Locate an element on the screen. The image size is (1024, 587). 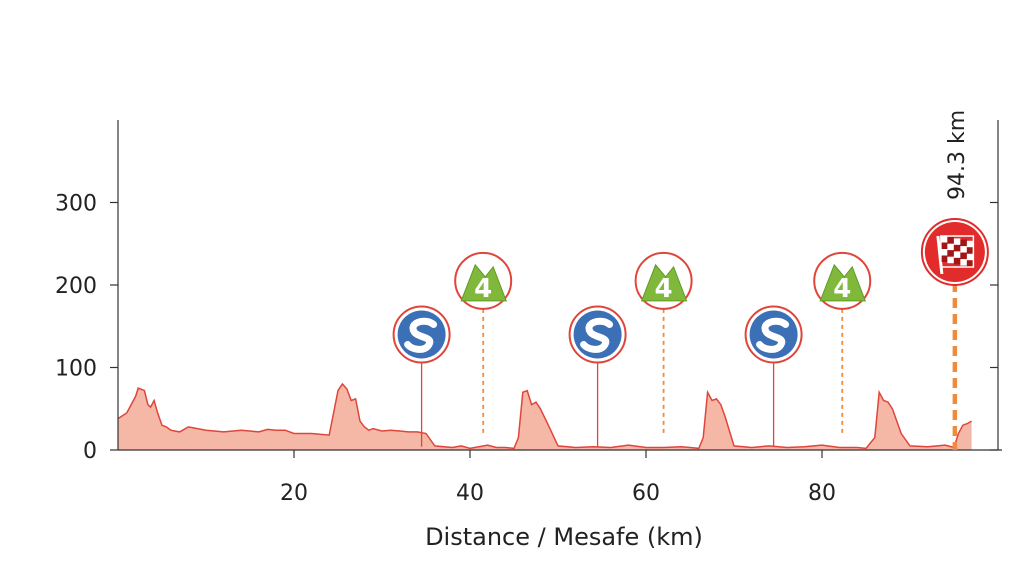
y-tick-label: 300 is located at coordinates (76, 204).